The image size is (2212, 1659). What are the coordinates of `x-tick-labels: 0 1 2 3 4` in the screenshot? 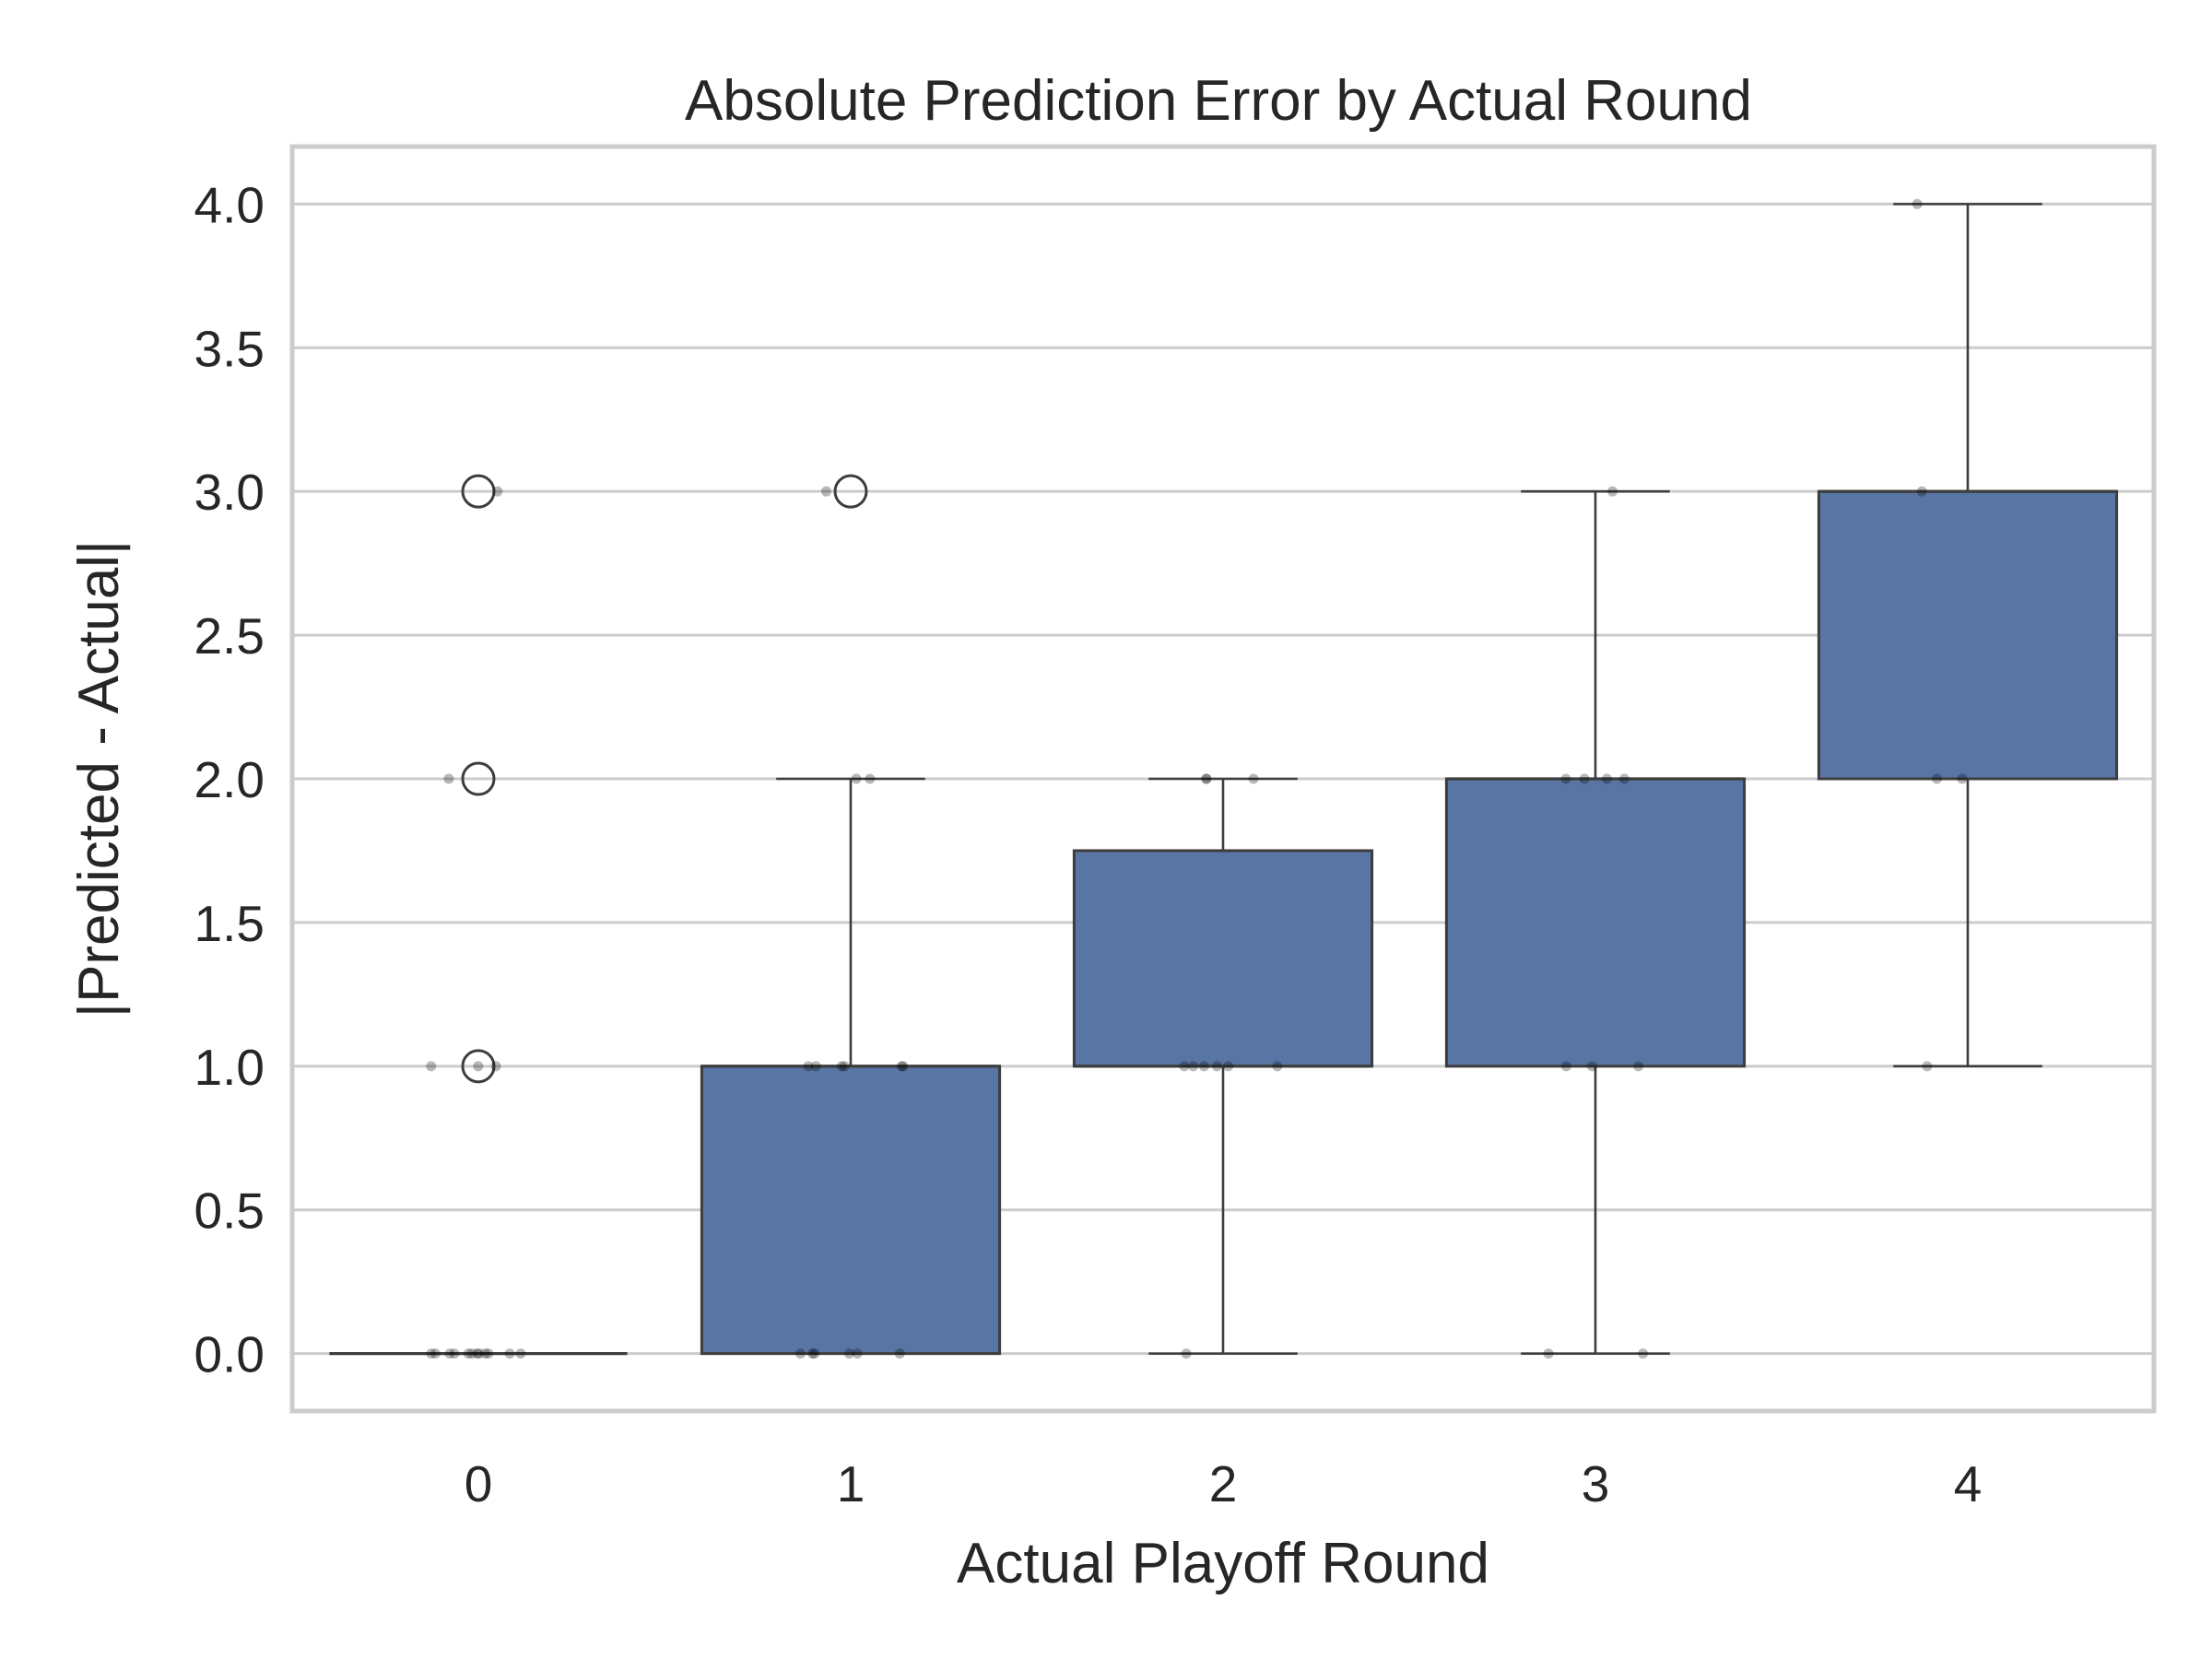 It's located at (1224, 1483).